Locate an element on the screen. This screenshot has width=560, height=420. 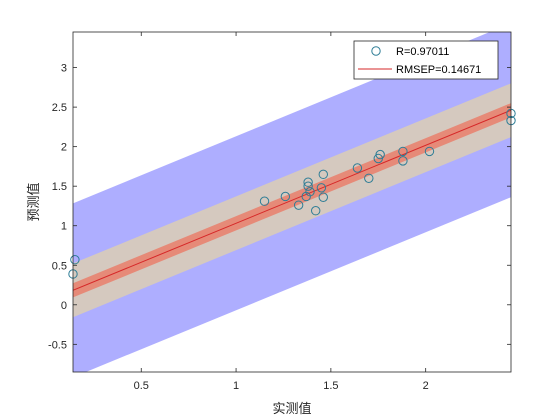
x-tick-label: 1.5 is located at coordinates (330, 386).